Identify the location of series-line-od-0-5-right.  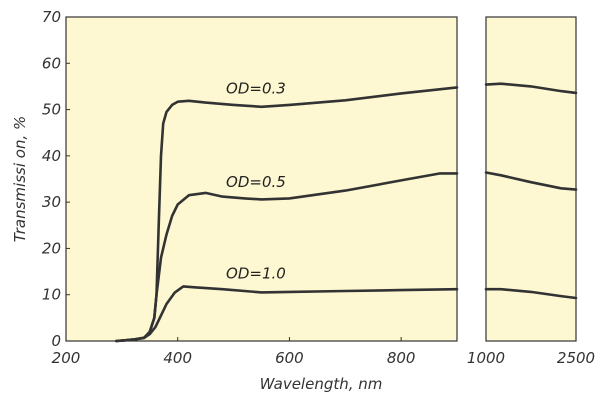
(531, 181).